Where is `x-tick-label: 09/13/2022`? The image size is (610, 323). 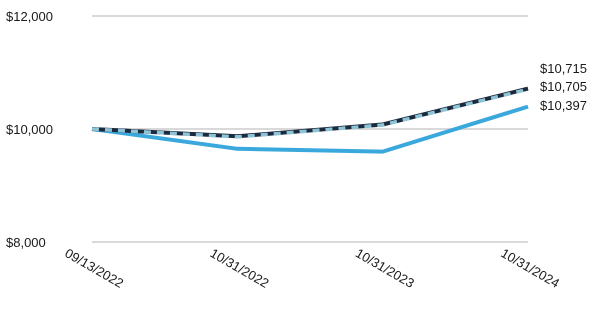
x-tick-label: 09/13/2022 is located at coordinates (94, 268).